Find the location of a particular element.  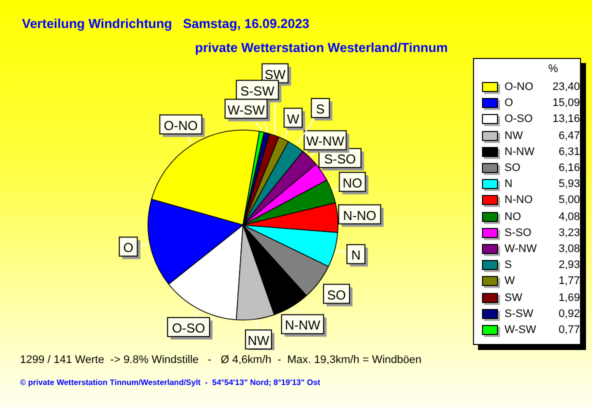

slice-label: S is located at coordinates (321, 109).